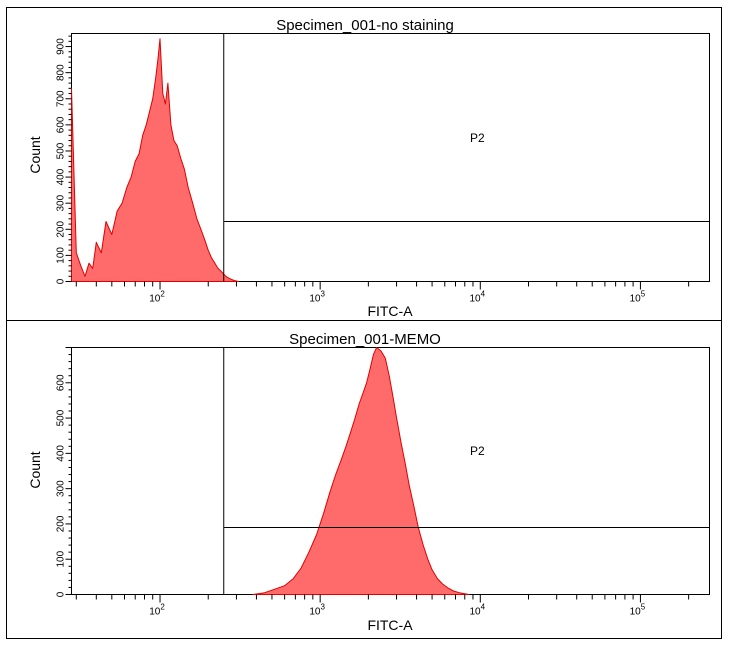 Image resolution: width=729 pixels, height=651 pixels. I want to click on bottom-histogram-series, so click(361, 471).